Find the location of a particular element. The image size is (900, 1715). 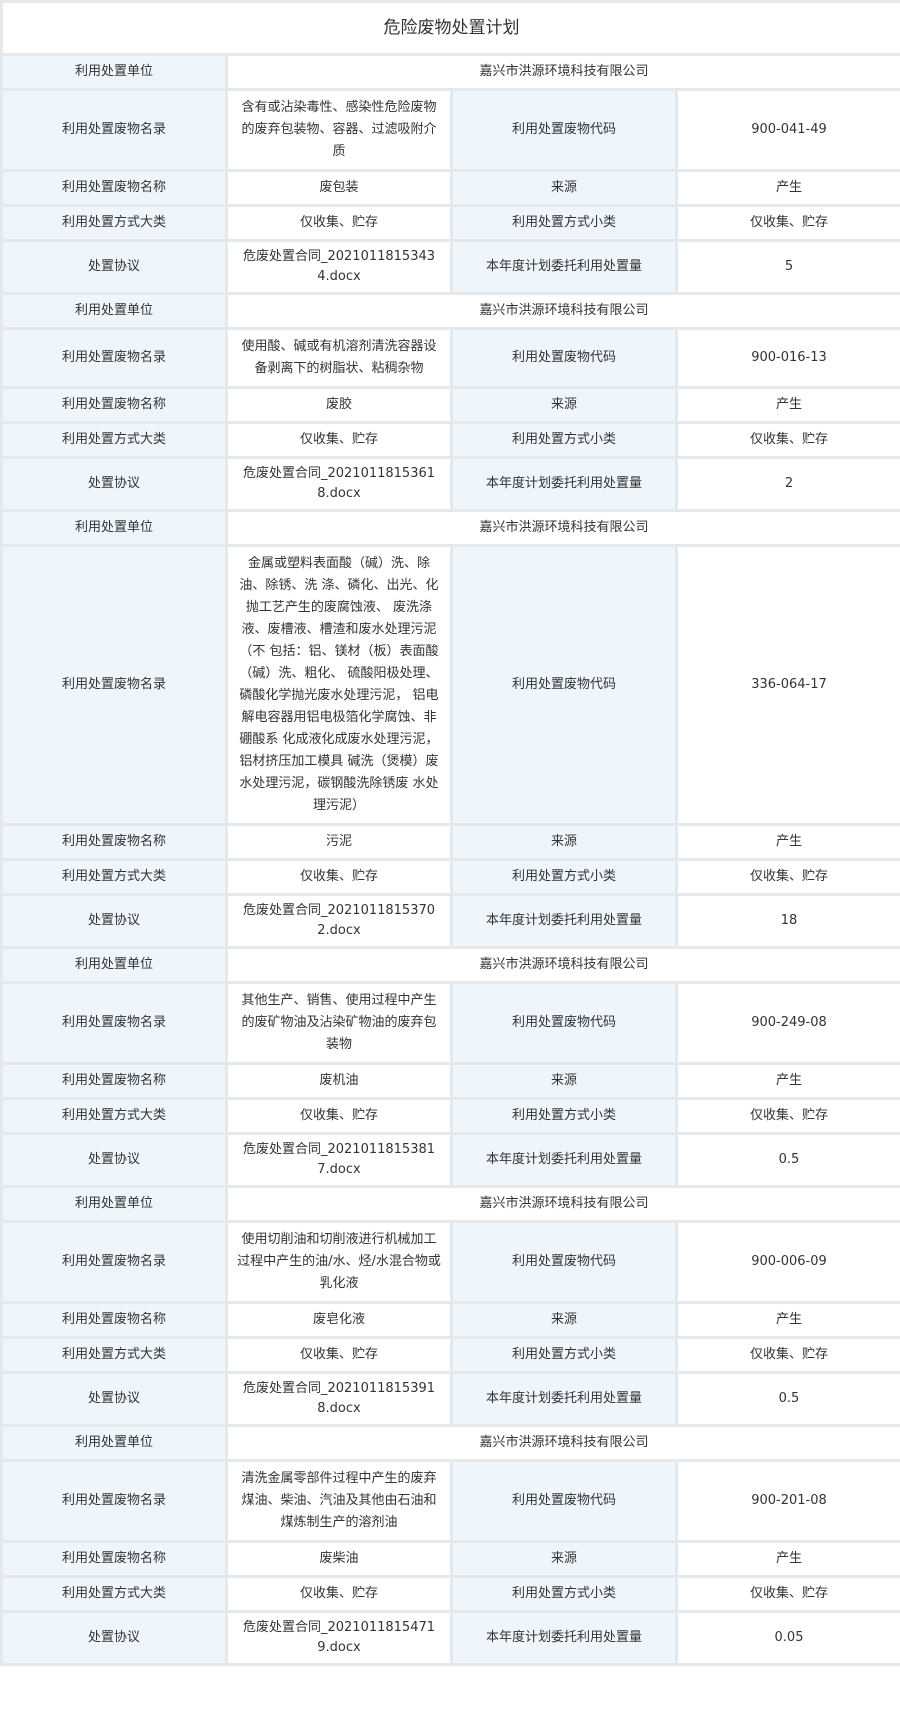

waste-name-value: 污泥 is located at coordinates (339, 842).